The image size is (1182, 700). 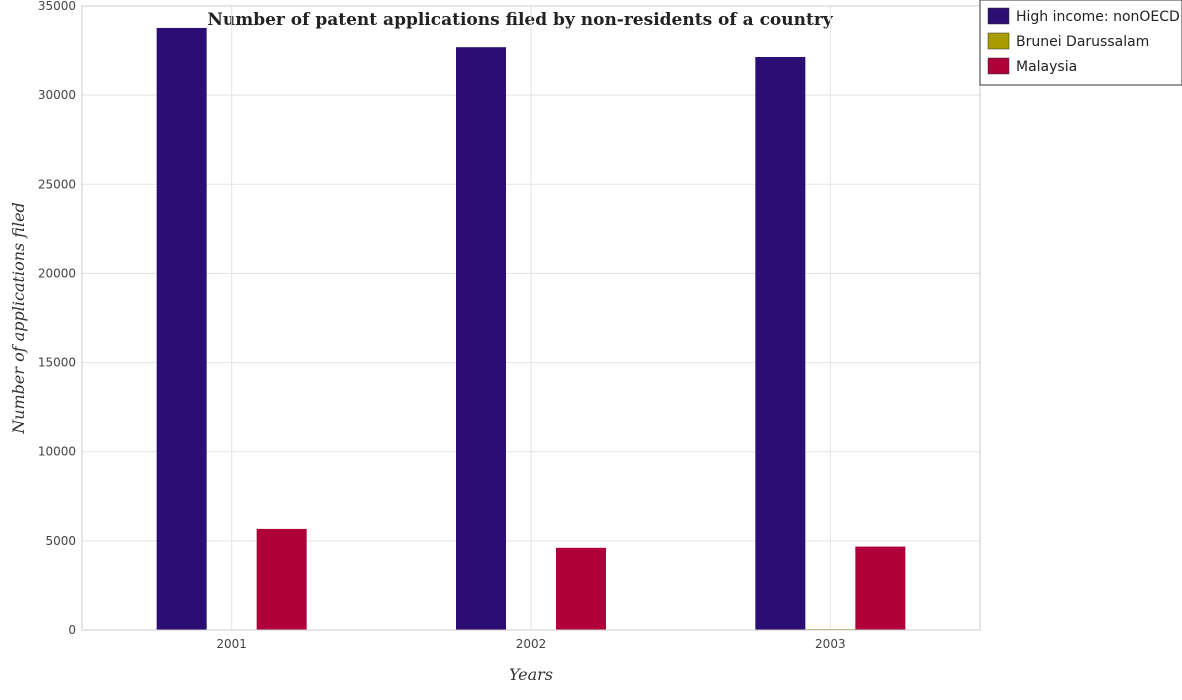 I want to click on y-tick-label: 10000, so click(x=57, y=452).